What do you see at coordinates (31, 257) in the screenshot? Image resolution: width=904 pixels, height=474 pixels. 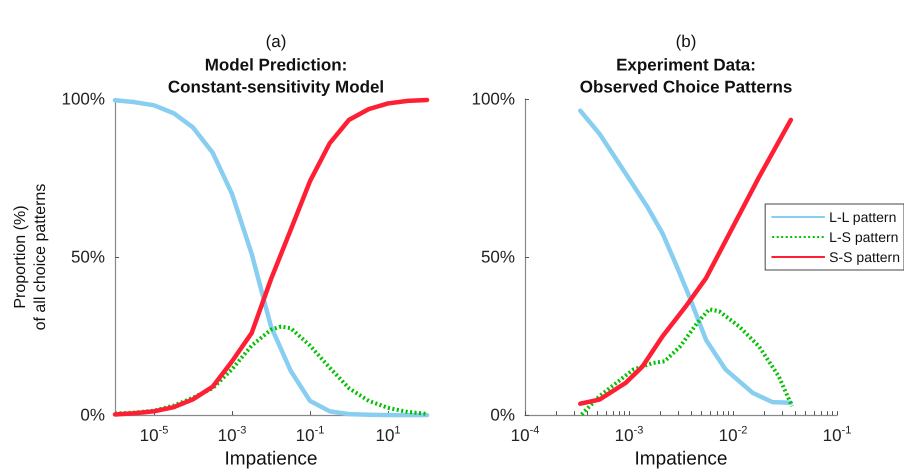 I see `y-axis-title: Proportion (%) of all choice patterns` at bounding box center [31, 257].